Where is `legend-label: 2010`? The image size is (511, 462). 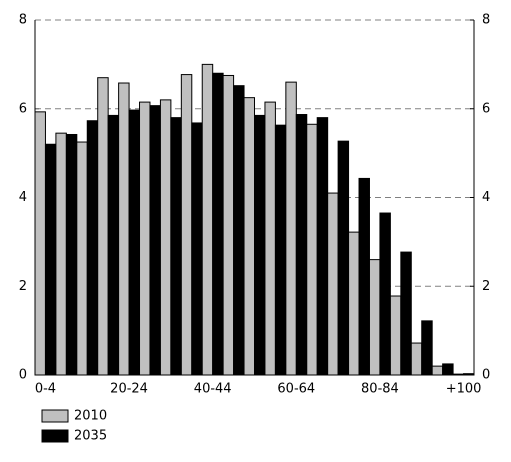 legend-label: 2010 is located at coordinates (90, 416).